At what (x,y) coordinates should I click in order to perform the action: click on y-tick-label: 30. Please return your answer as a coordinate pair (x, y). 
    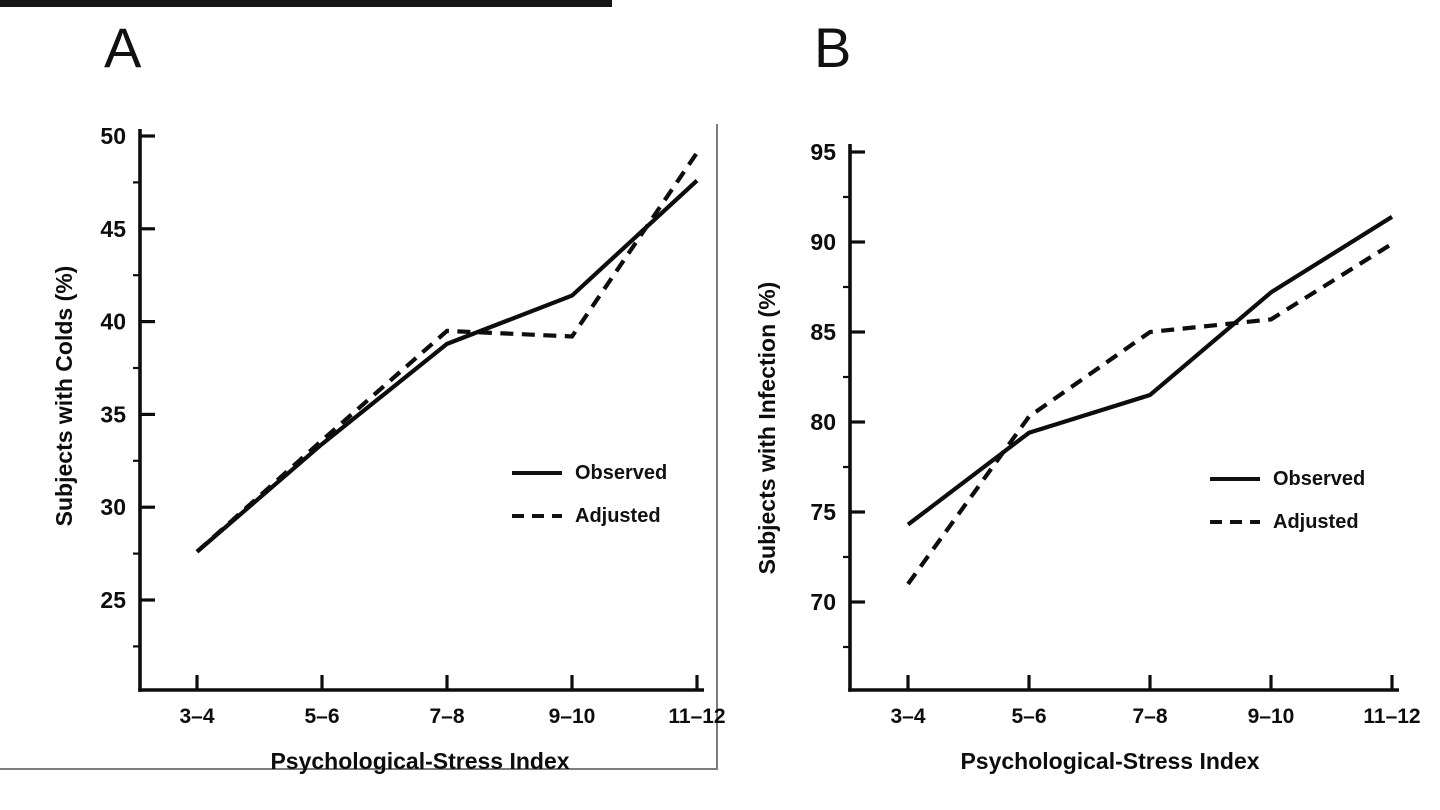
    Looking at the image, I should click on (113, 507).